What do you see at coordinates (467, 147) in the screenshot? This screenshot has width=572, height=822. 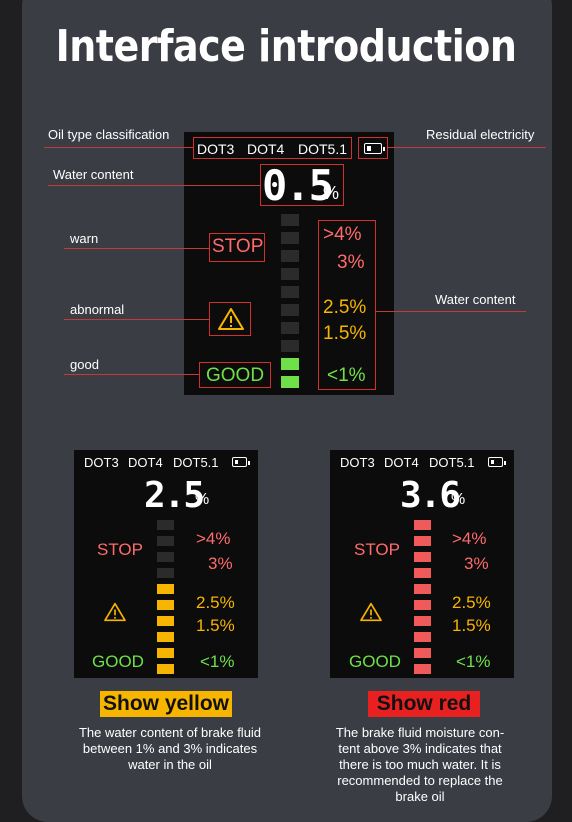 I see `residual-leader` at bounding box center [467, 147].